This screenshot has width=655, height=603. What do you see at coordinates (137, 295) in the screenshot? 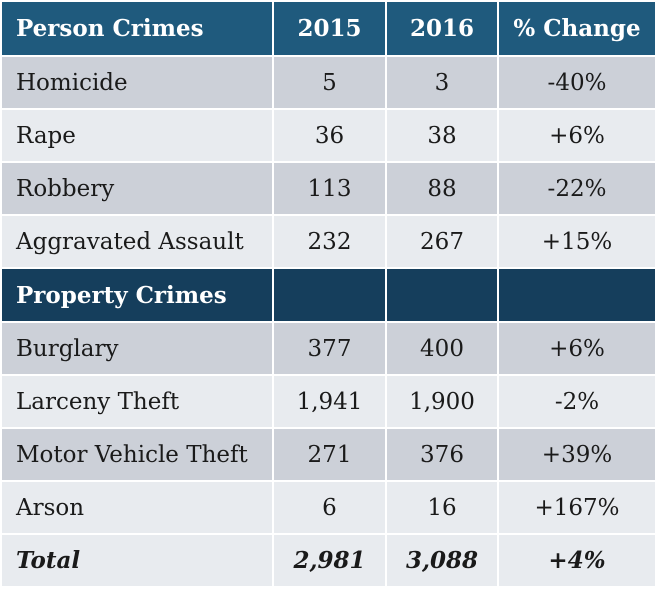
I see `section-property-crimes: Property Crimes` at bounding box center [137, 295].